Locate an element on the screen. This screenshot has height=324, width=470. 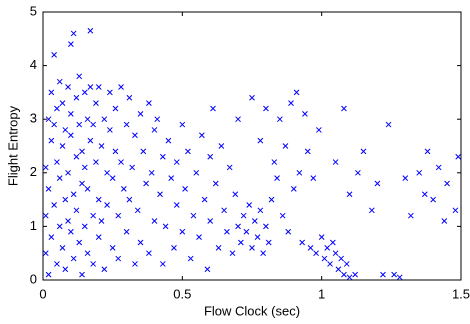
y-tick-label: 4 is located at coordinates (33, 64).